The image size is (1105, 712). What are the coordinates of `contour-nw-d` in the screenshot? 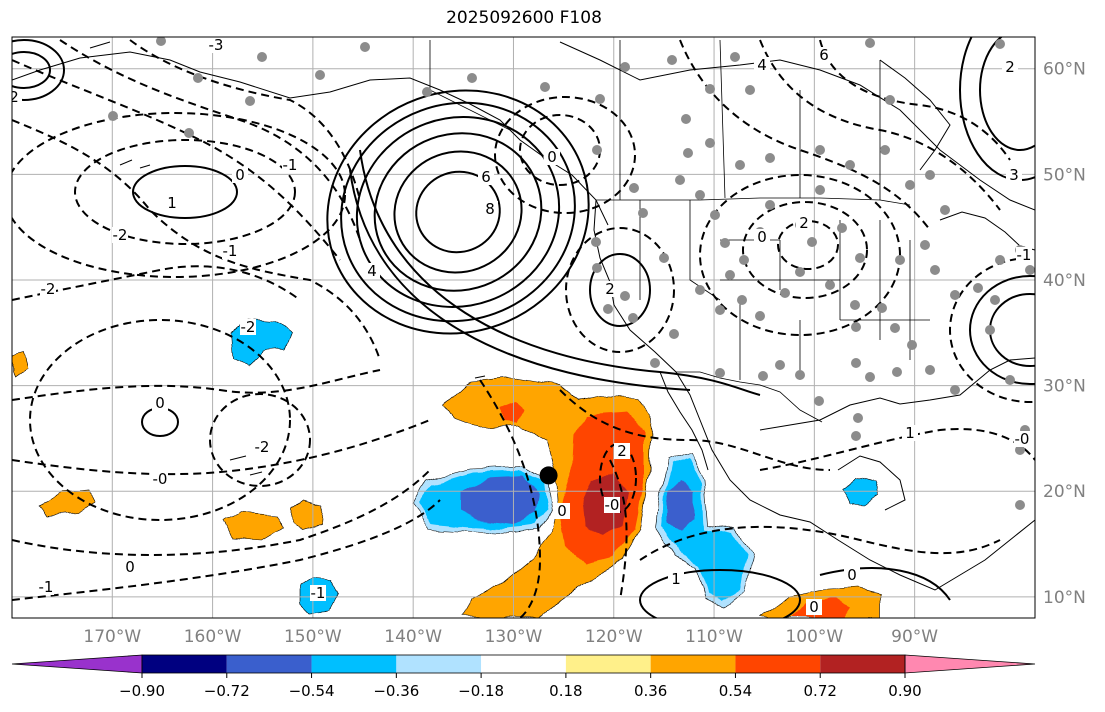 It's located at (196, 240).